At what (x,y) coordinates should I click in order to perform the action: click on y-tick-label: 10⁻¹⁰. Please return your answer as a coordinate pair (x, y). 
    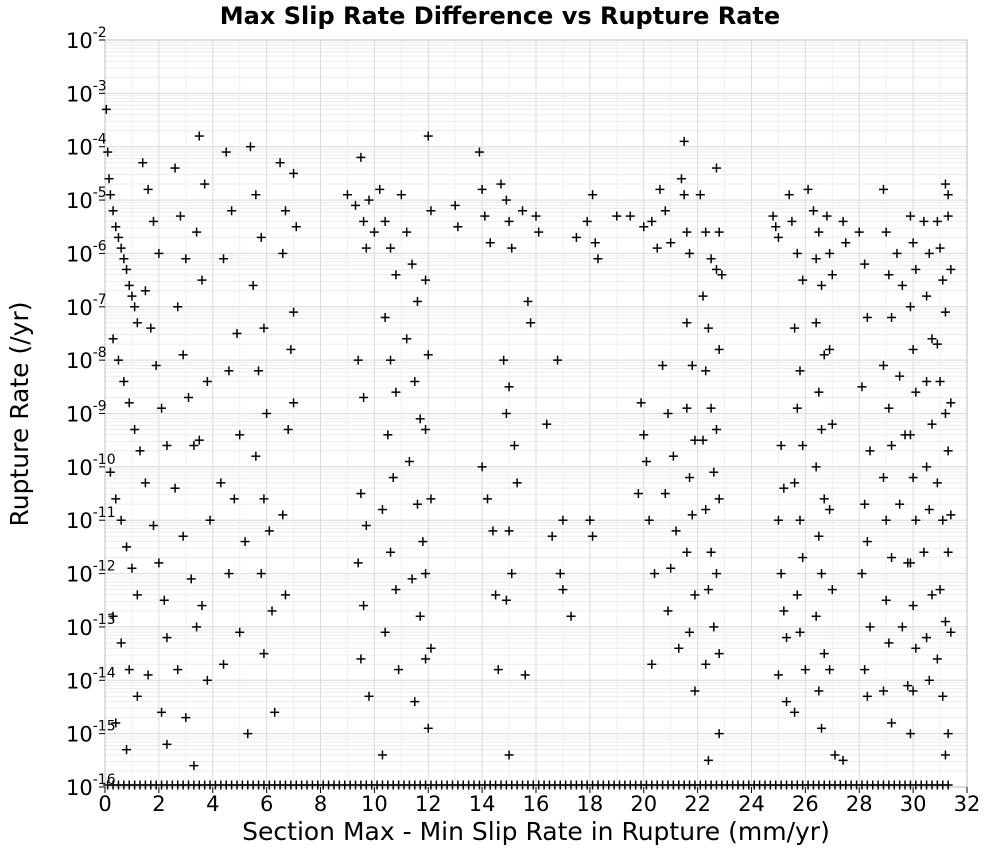
    Looking at the image, I should click on (91, 466).